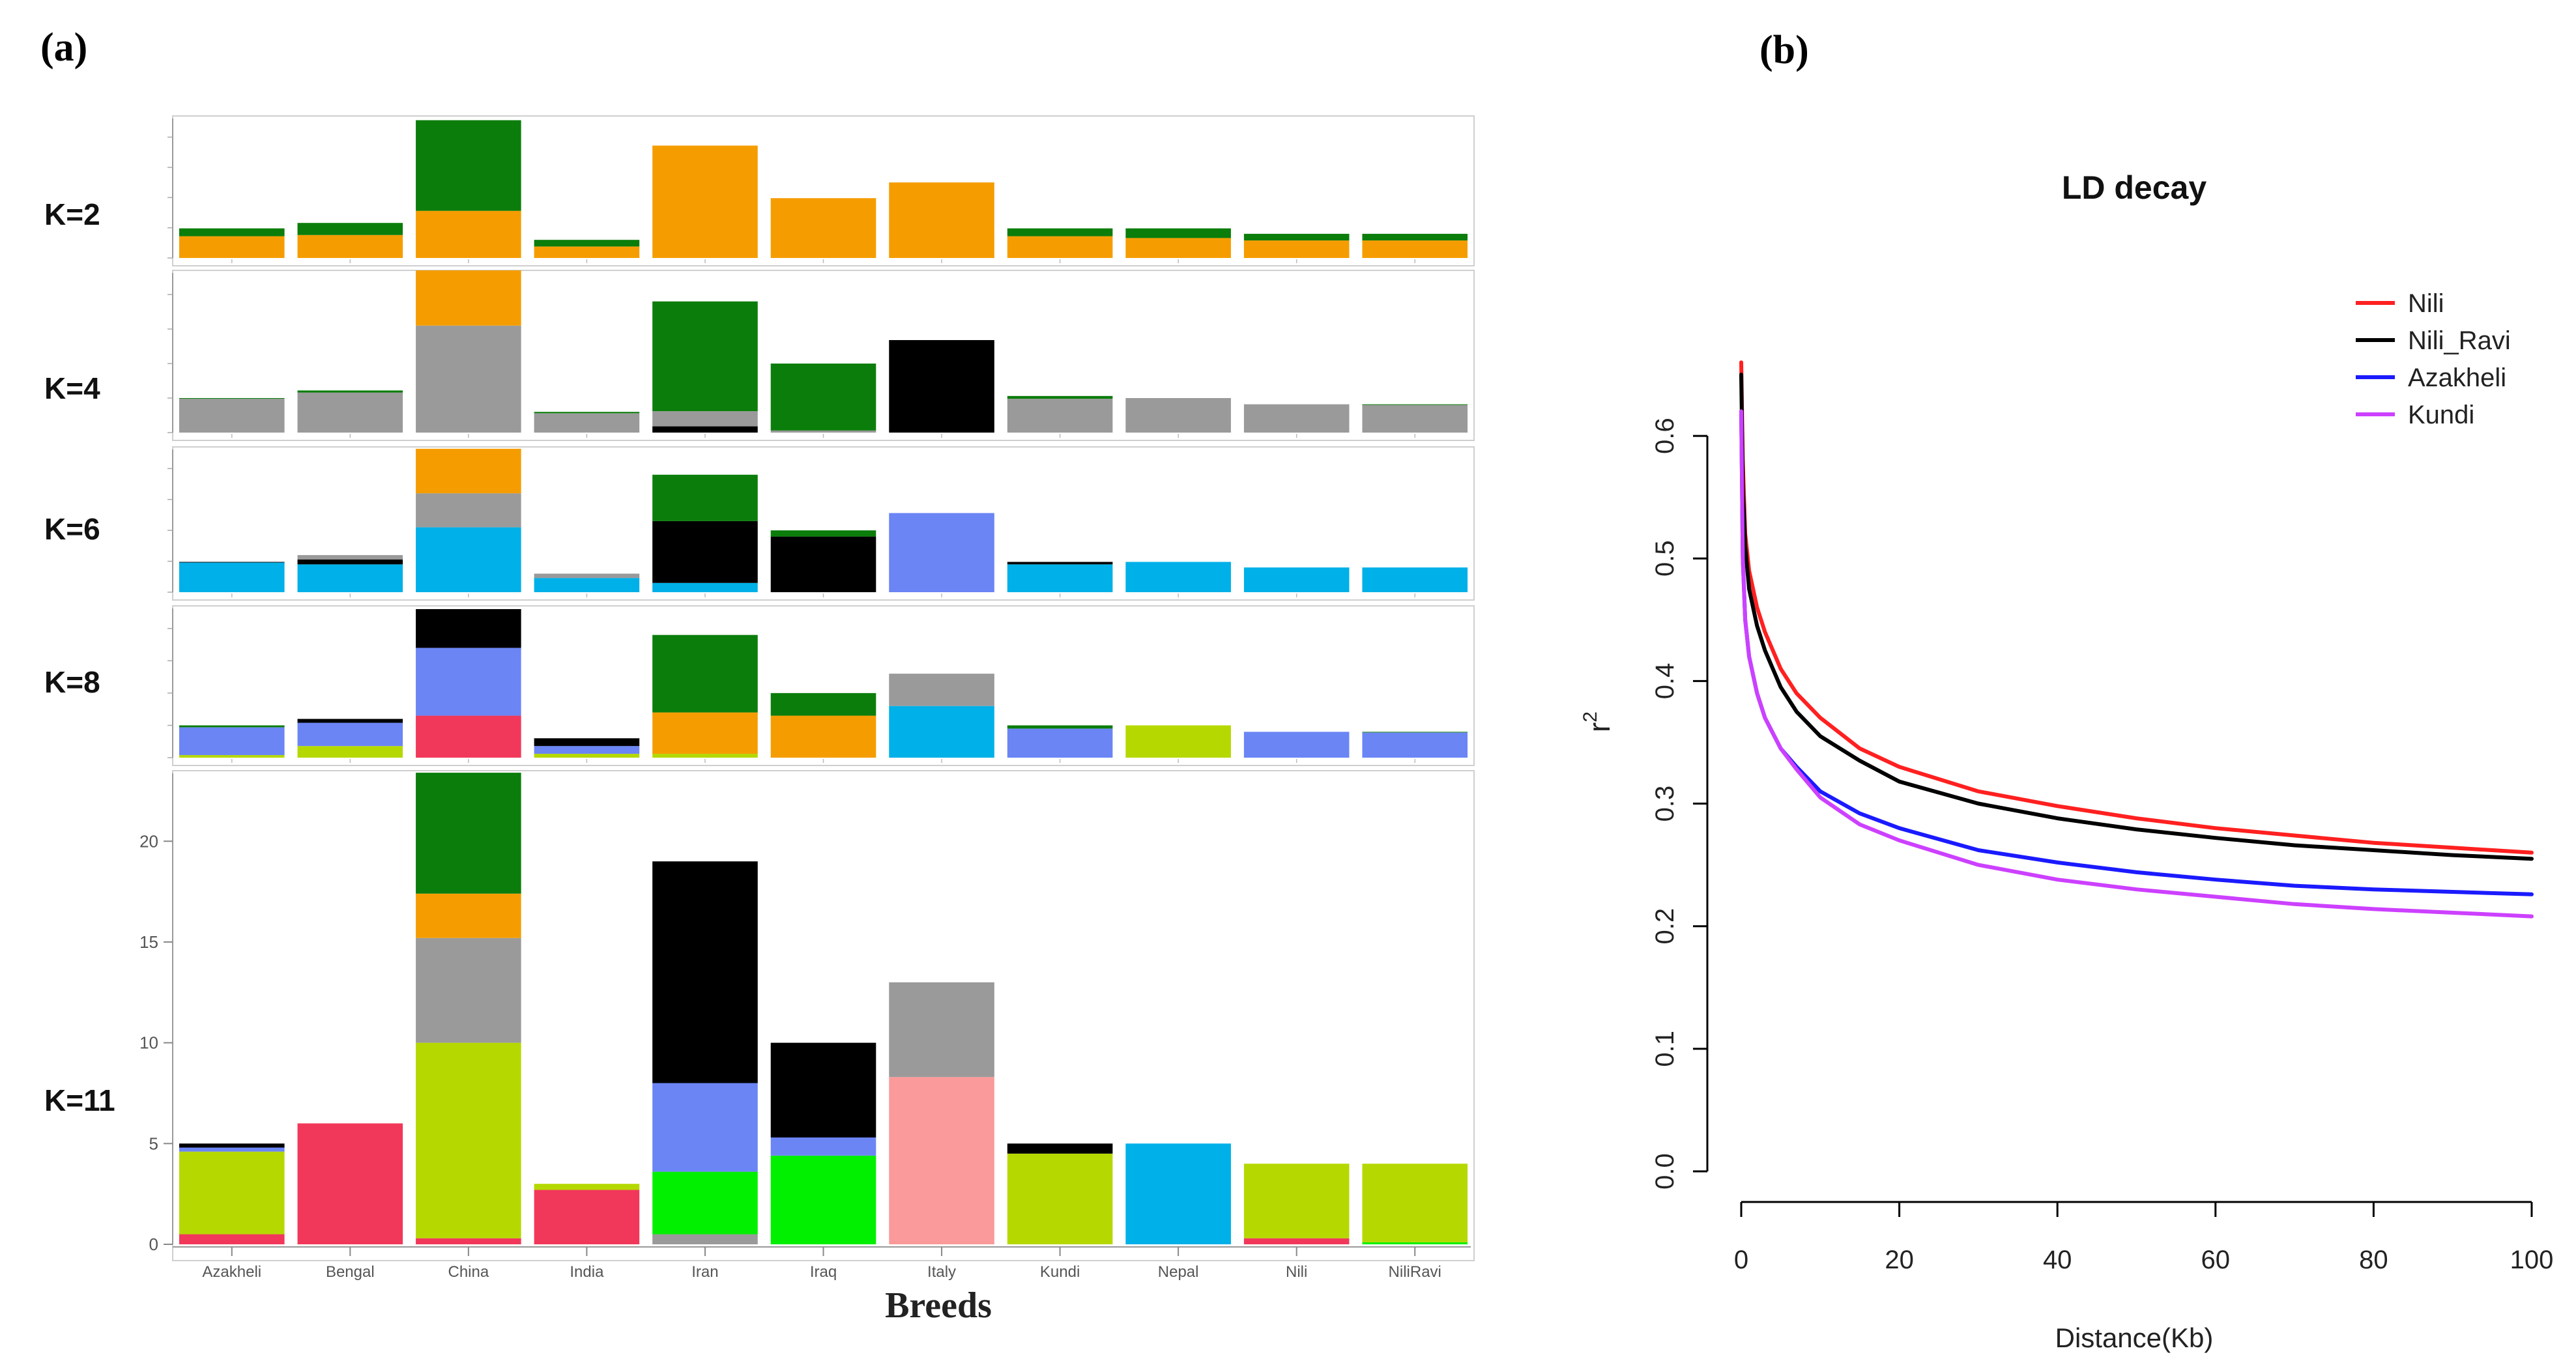  Describe the element at coordinates (1741, 1260) in the screenshot. I see `x-tick-label: 0` at that location.